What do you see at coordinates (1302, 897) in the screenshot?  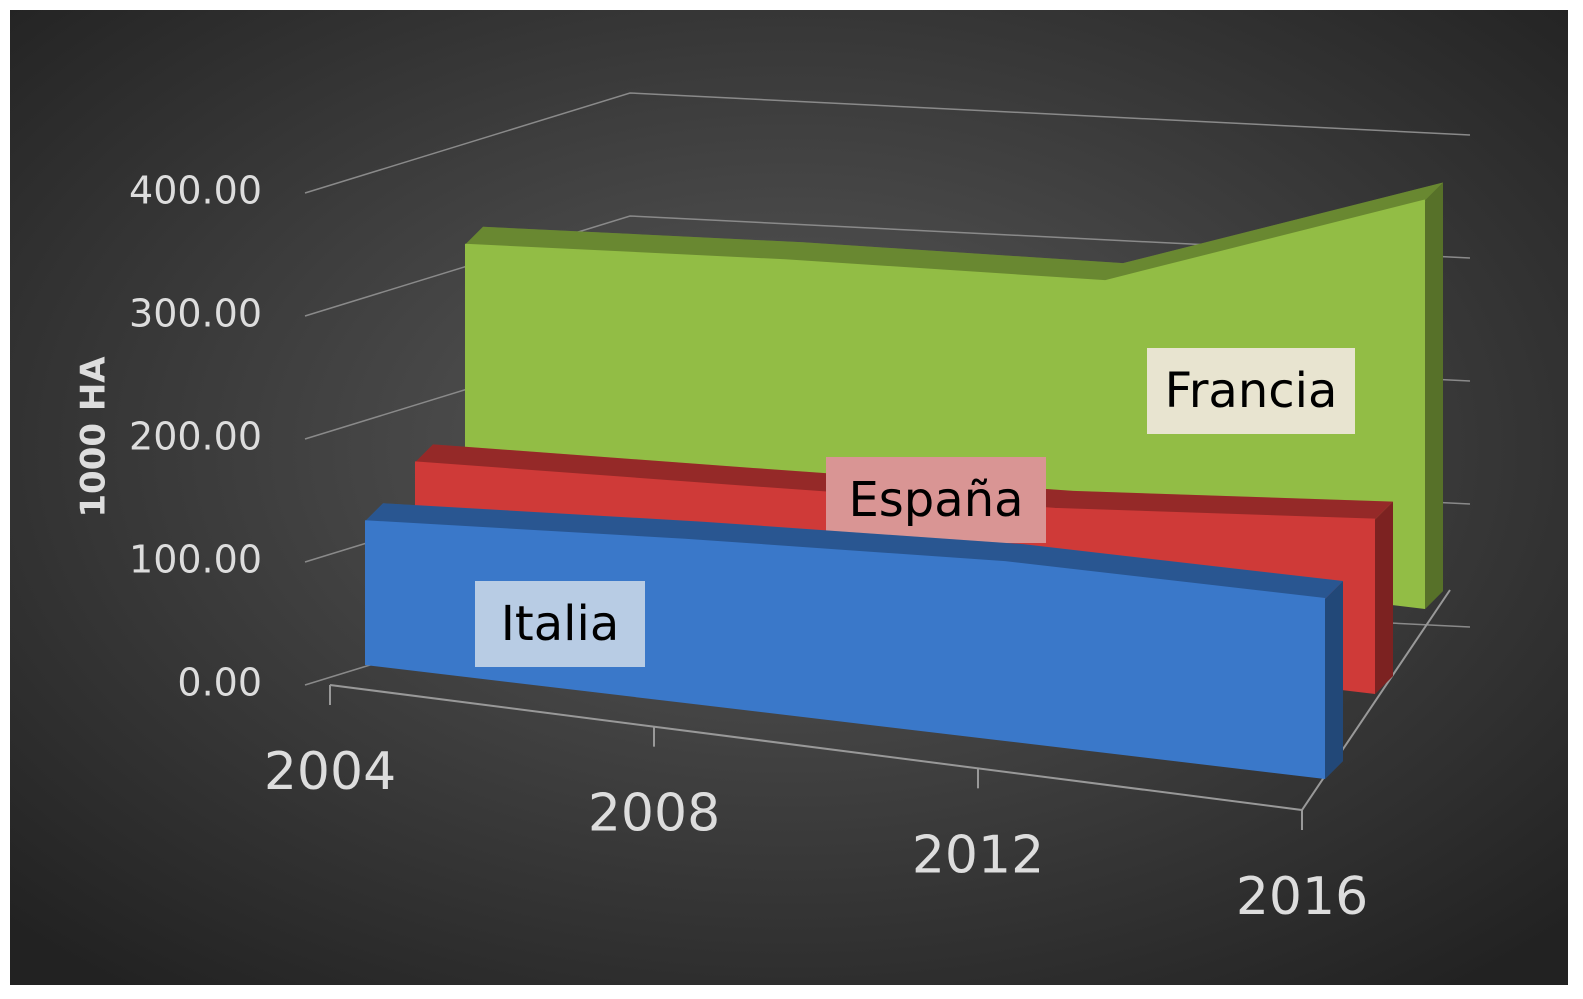 I see `x-tick-label: 2016` at bounding box center [1302, 897].